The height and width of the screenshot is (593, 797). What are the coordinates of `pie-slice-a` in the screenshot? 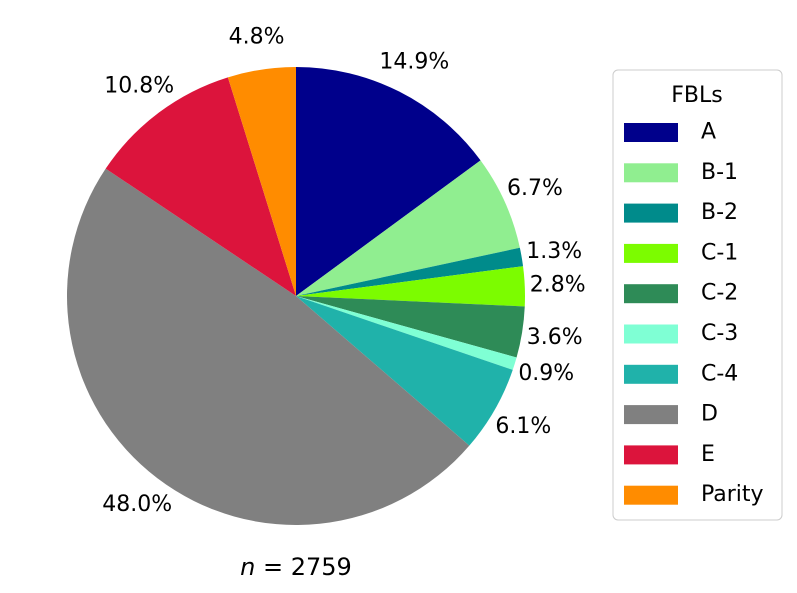 It's located at (388, 181).